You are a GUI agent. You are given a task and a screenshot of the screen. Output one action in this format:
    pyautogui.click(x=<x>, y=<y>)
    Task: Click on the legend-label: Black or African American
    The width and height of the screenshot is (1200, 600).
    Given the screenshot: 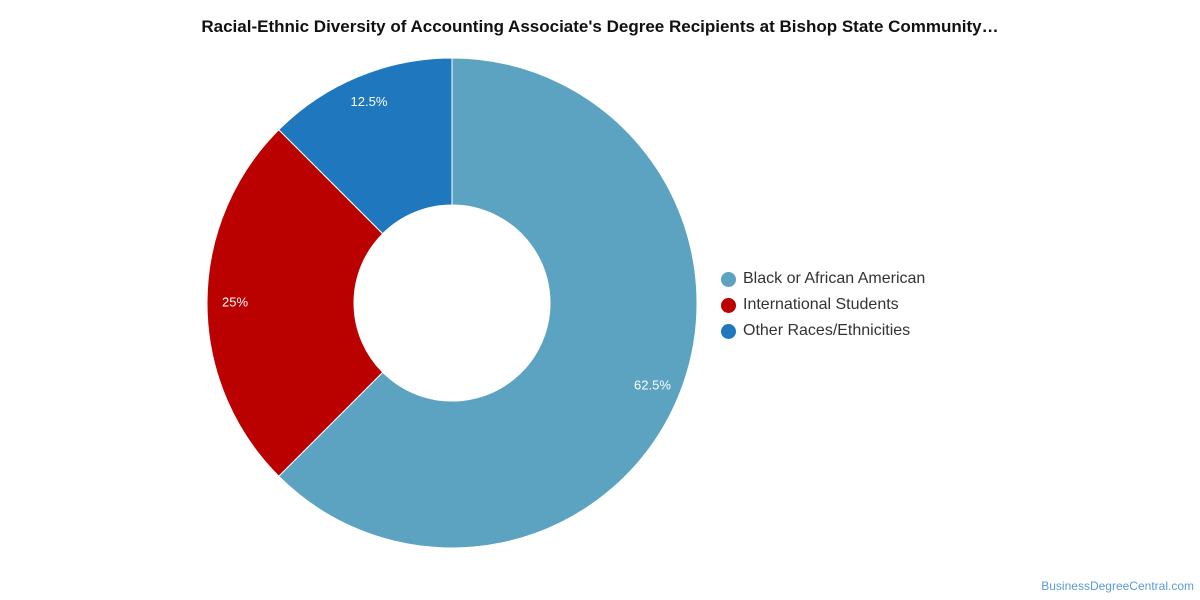 What is the action you would take?
    pyautogui.click(x=834, y=278)
    